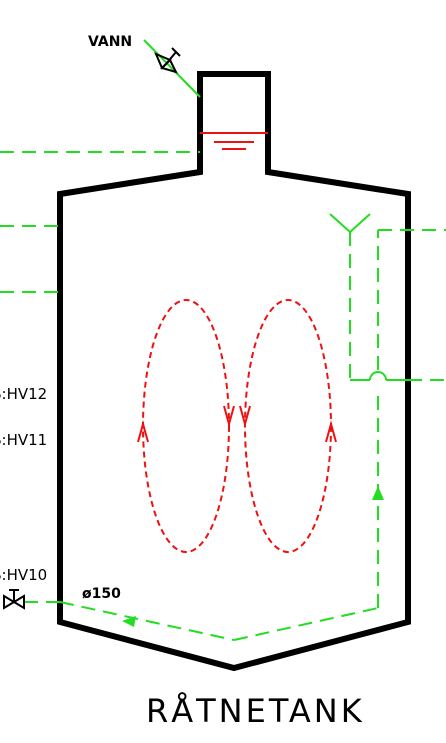 The width and height of the screenshot is (446, 743). Describe the element at coordinates (234, 141) in the screenshot. I see `water-level-mark` at that location.